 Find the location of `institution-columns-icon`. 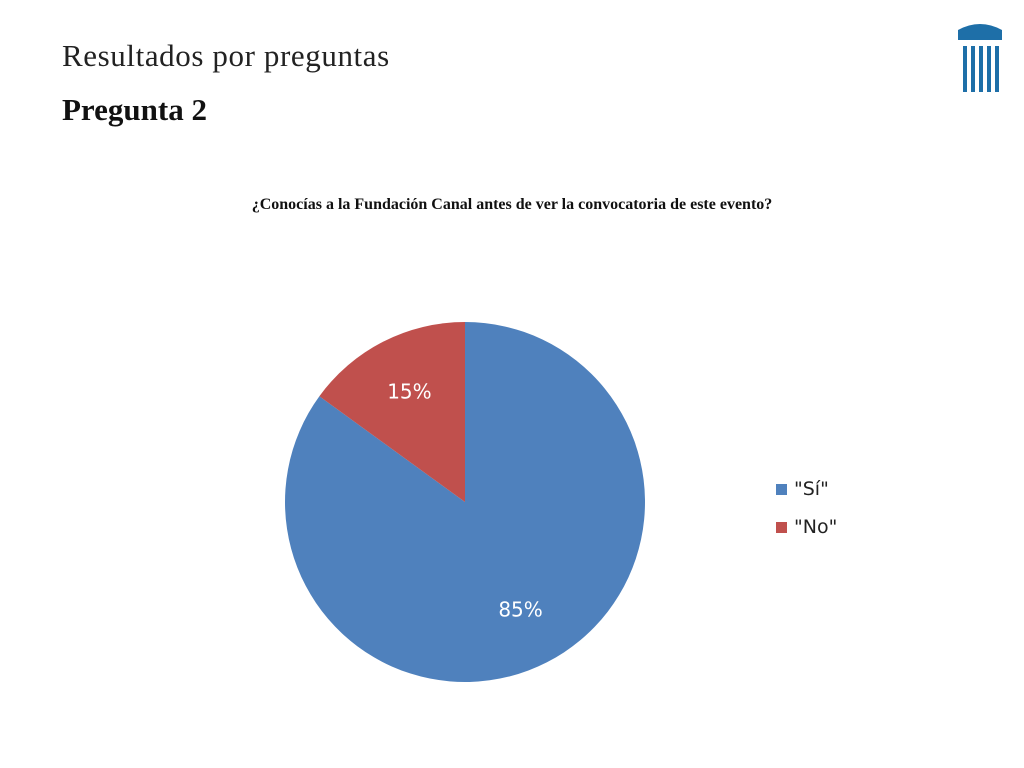

institution-columns-icon is located at coordinates (980, 58).